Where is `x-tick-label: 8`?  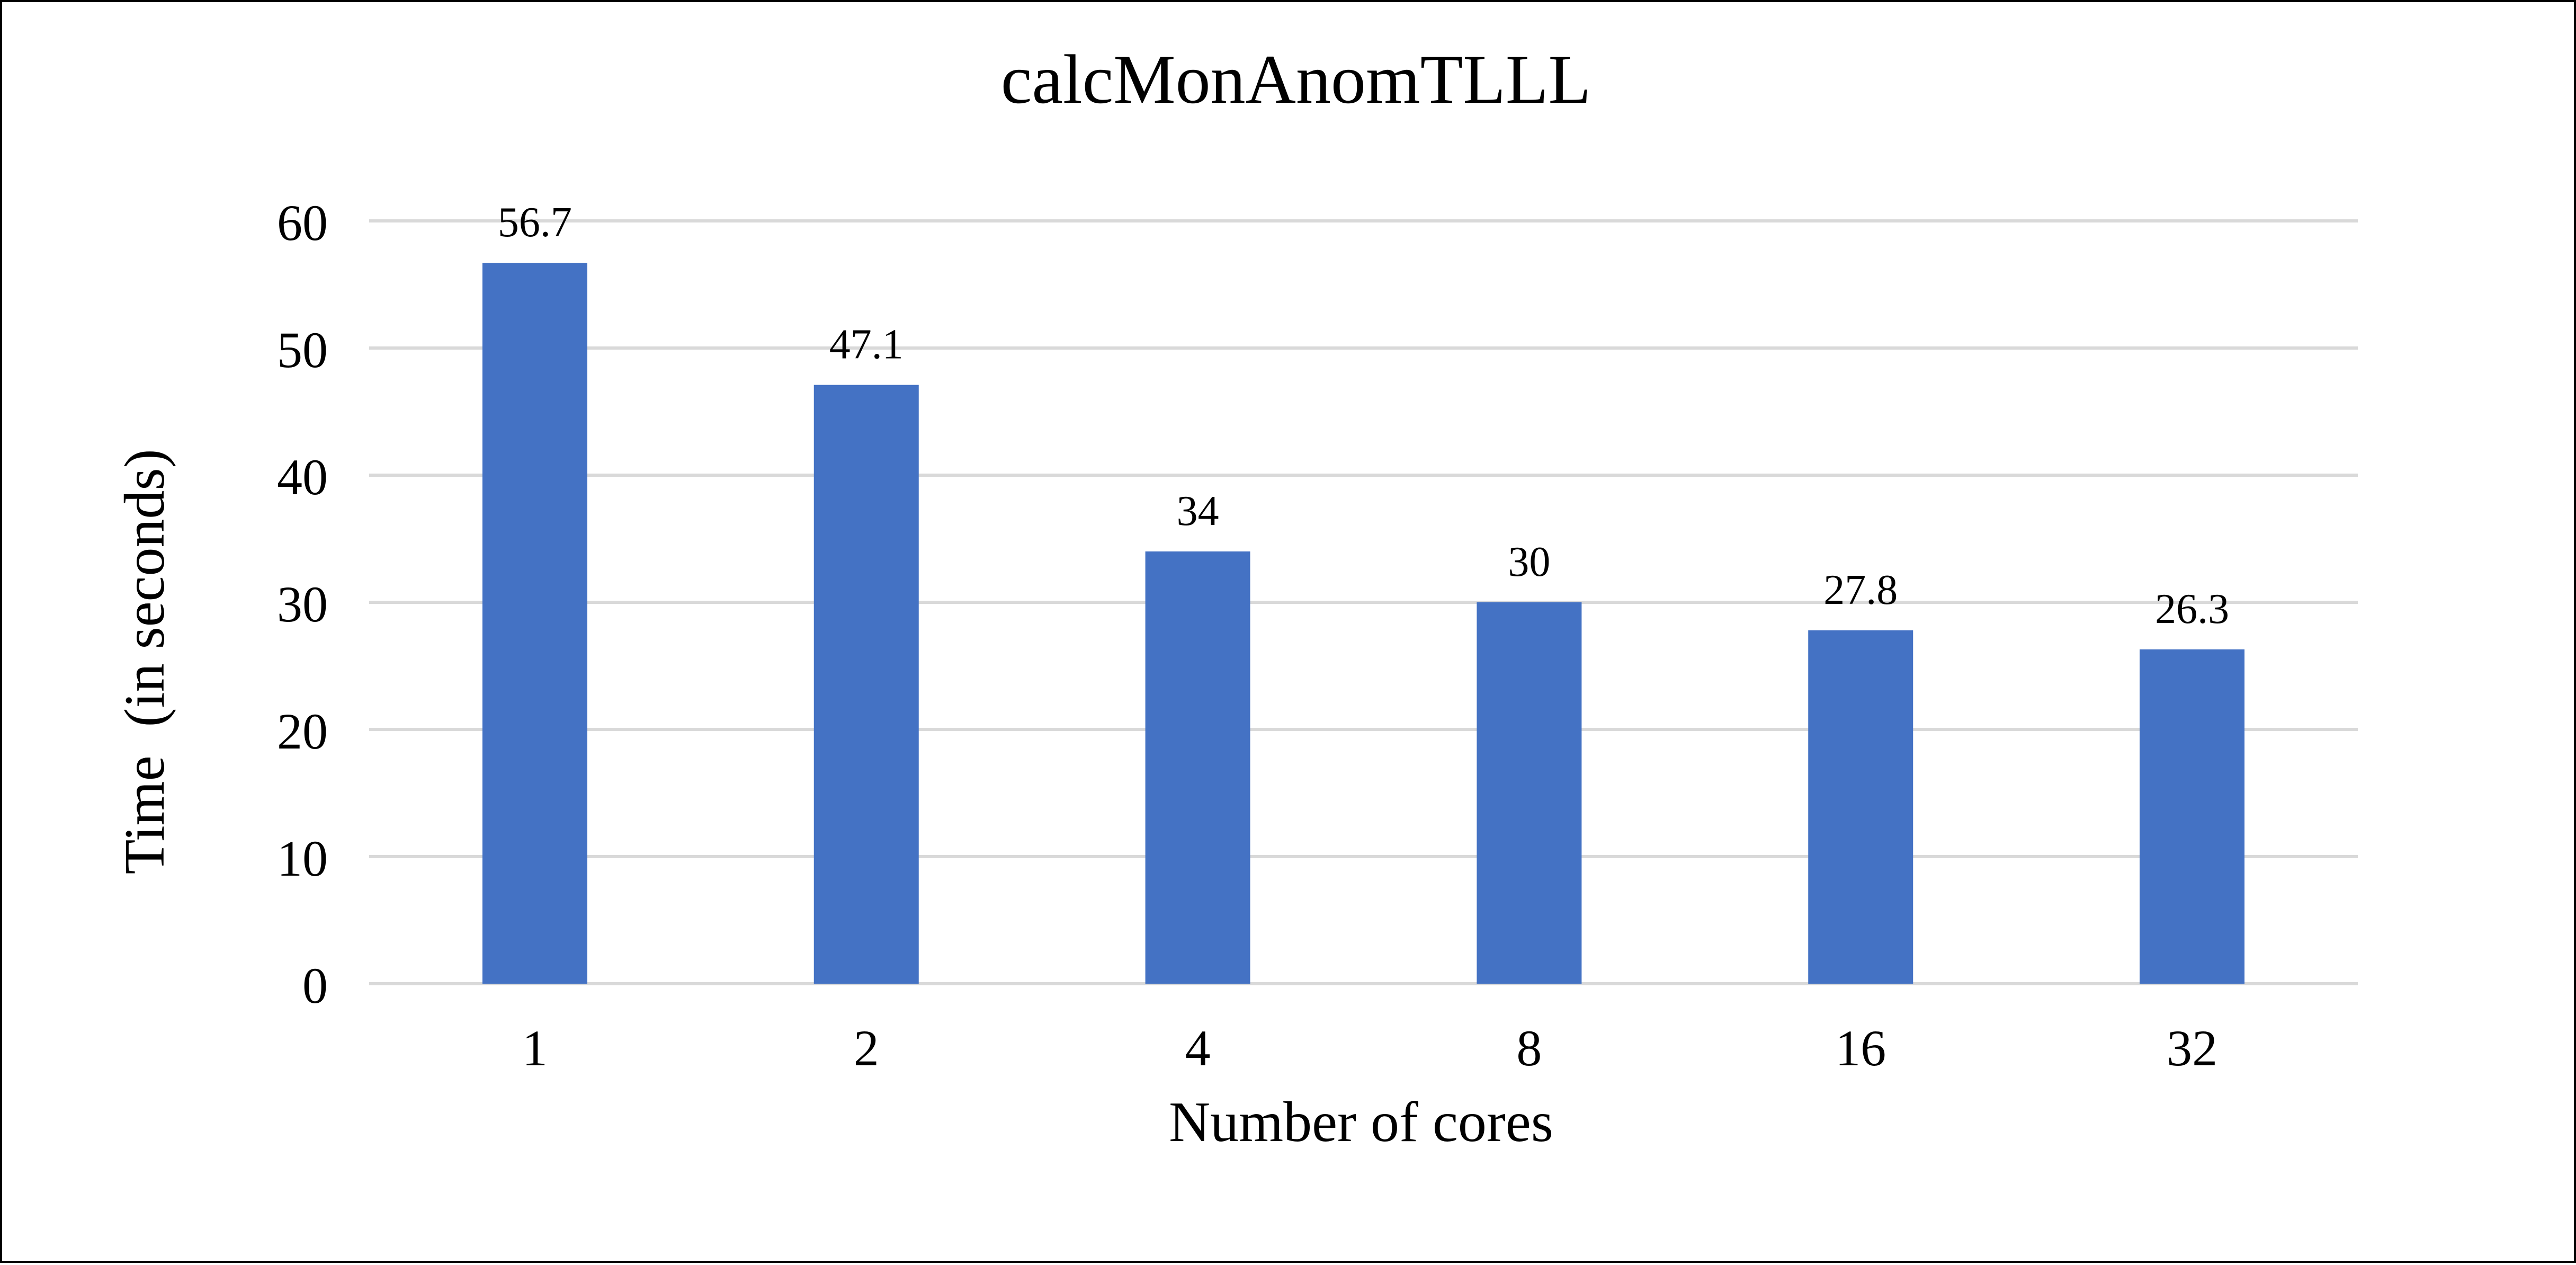
x-tick-label: 8 is located at coordinates (1529, 1048).